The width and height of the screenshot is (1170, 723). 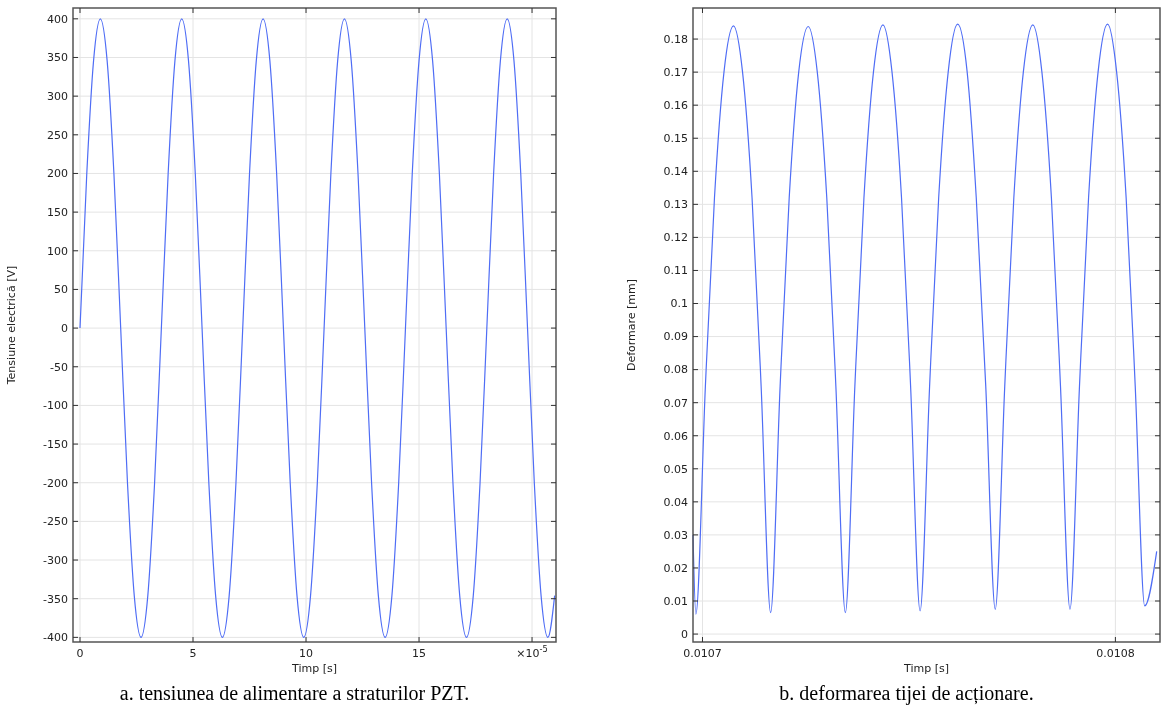 What do you see at coordinates (679, 304) in the screenshot?
I see `y-tick-label: 0.1` at bounding box center [679, 304].